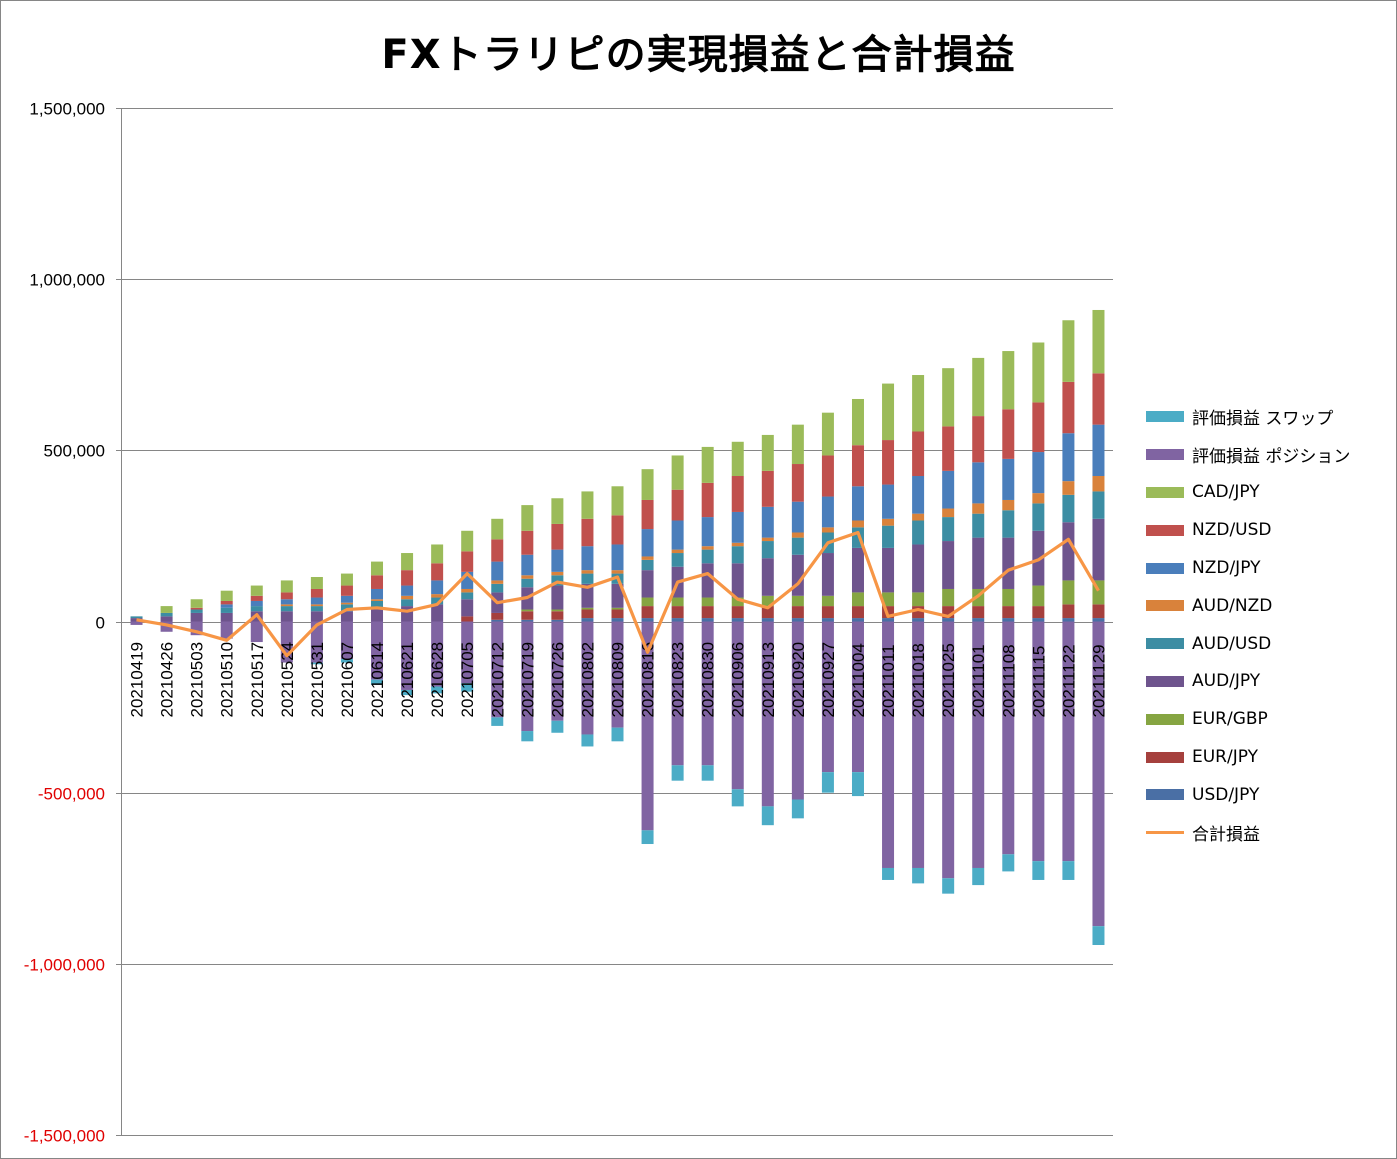 The width and height of the screenshot is (1397, 1159). I want to click on bar---20210607, so click(346, 640).